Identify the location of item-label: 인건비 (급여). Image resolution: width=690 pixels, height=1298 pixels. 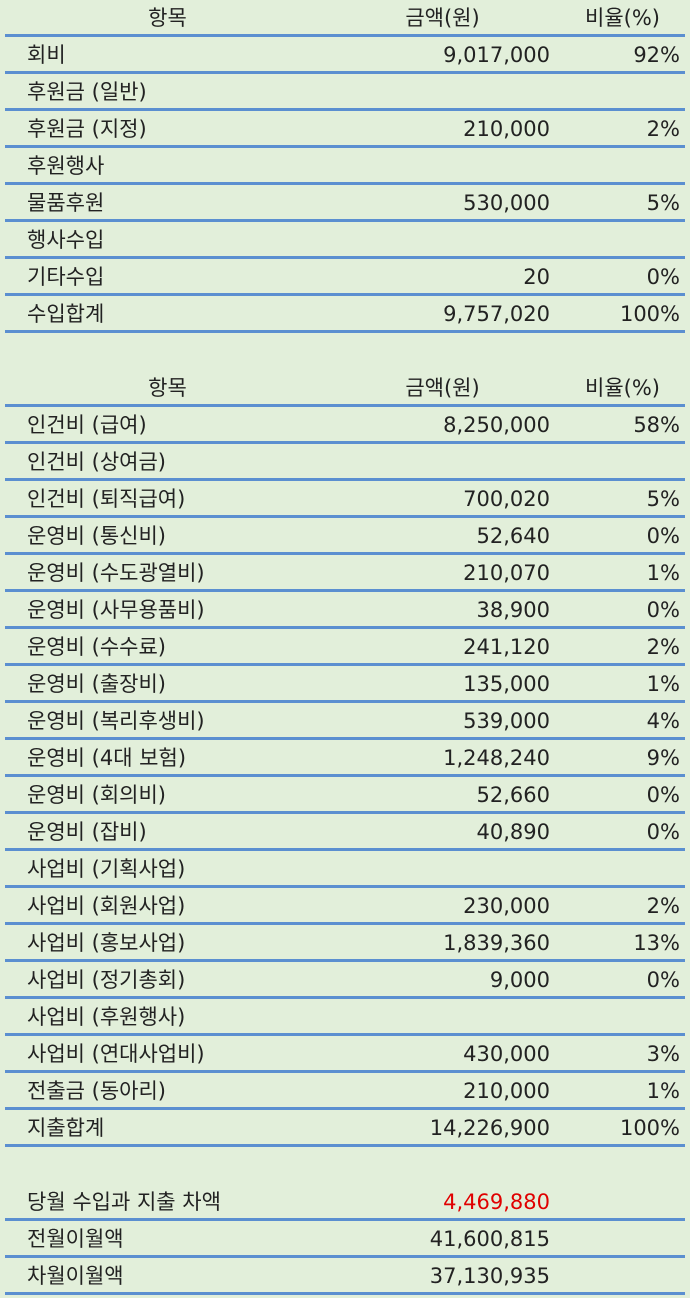
(87, 425).